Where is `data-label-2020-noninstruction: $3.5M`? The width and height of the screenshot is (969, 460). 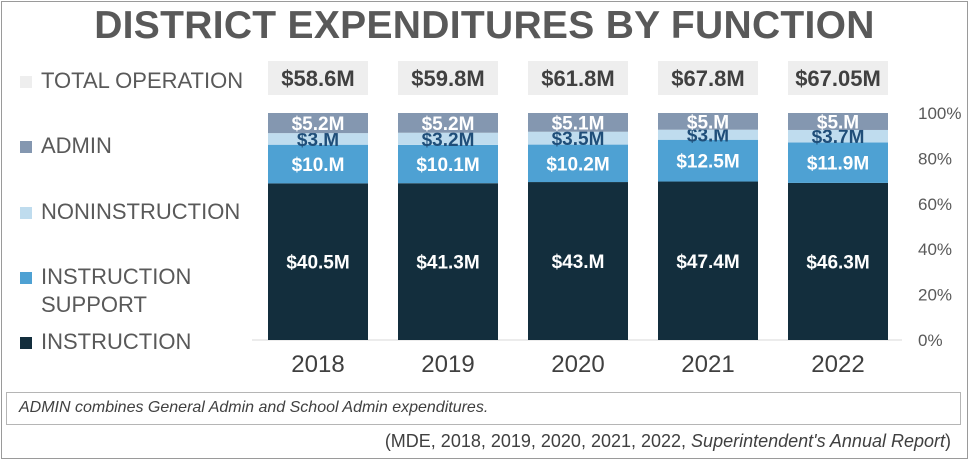 data-label-2020-noninstruction: $3.5M is located at coordinates (578, 139).